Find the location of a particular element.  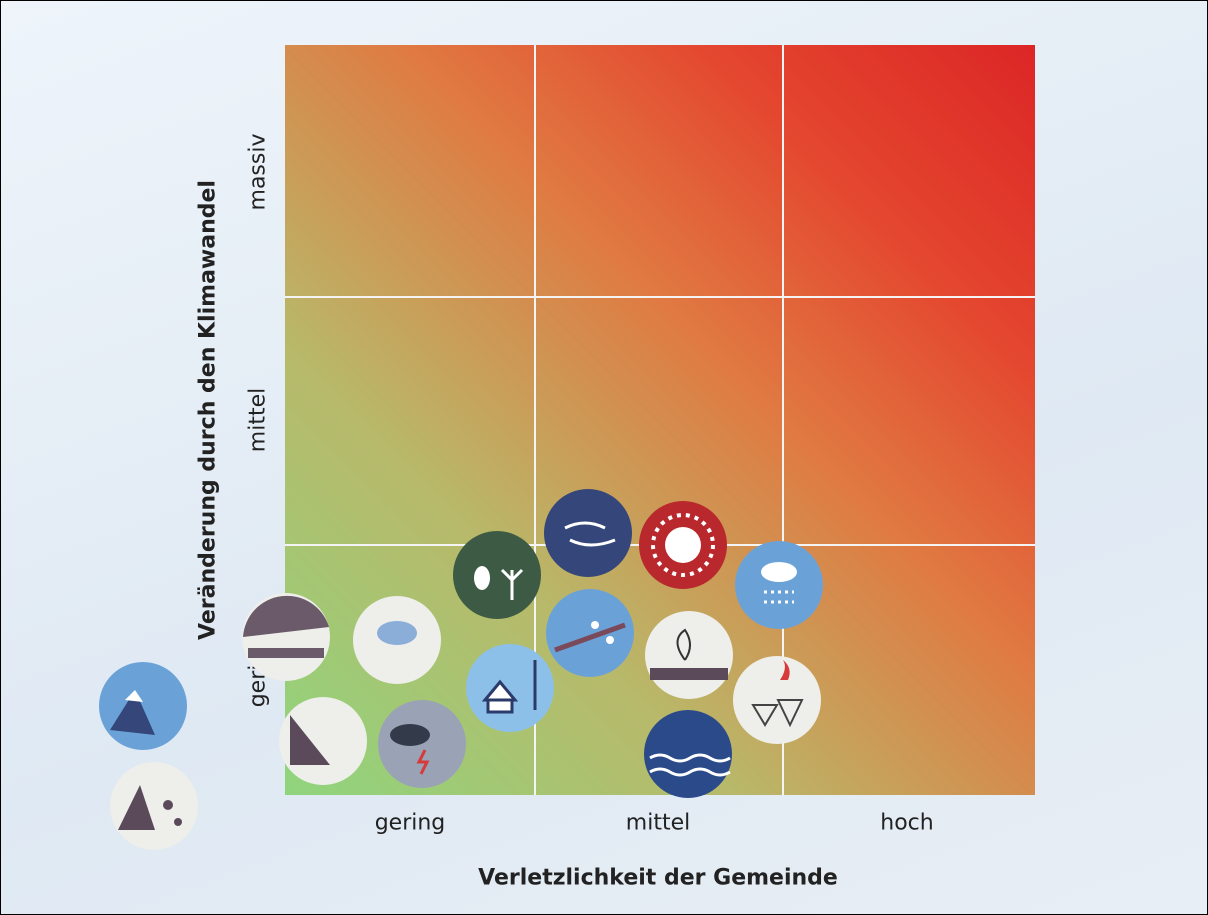

icon-cloud is located at coordinates (397, 640).